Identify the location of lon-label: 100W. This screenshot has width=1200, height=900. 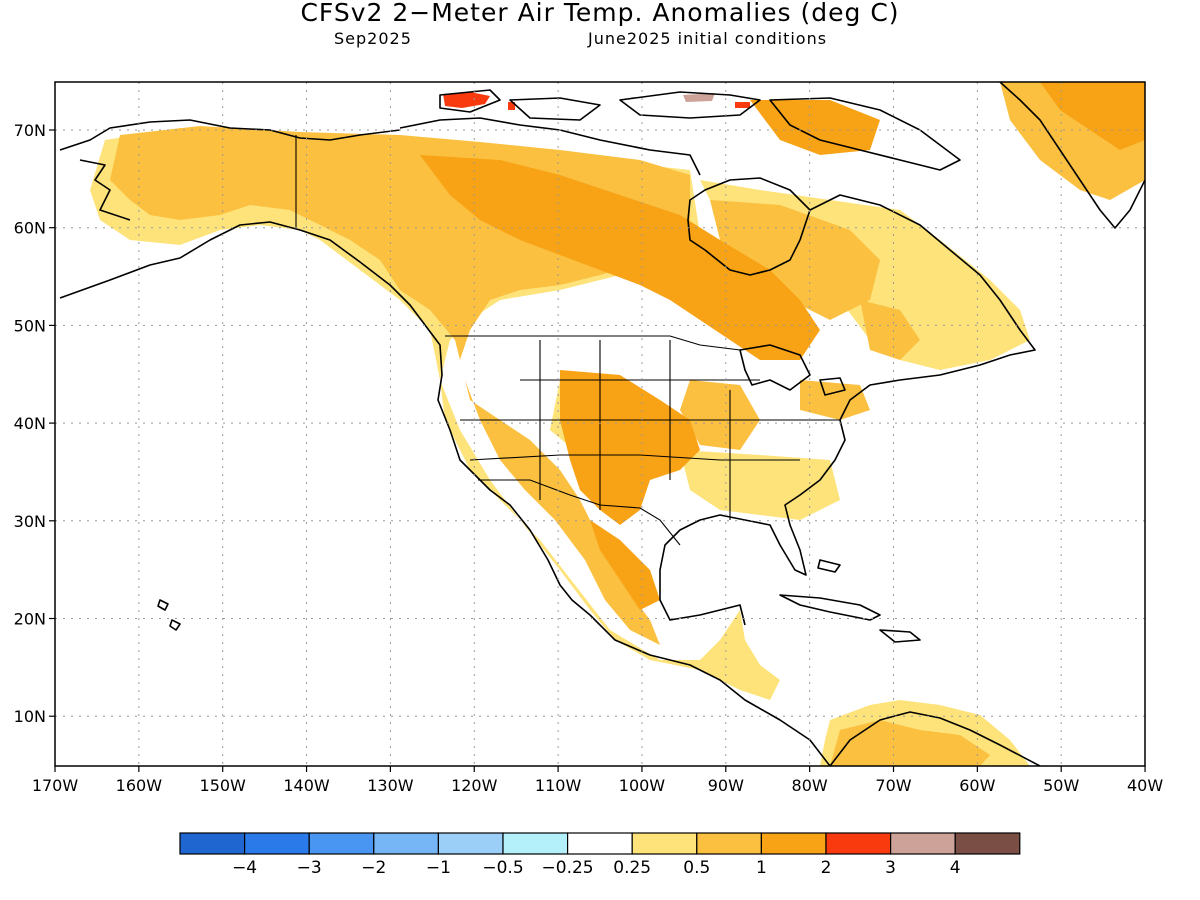
(642, 785).